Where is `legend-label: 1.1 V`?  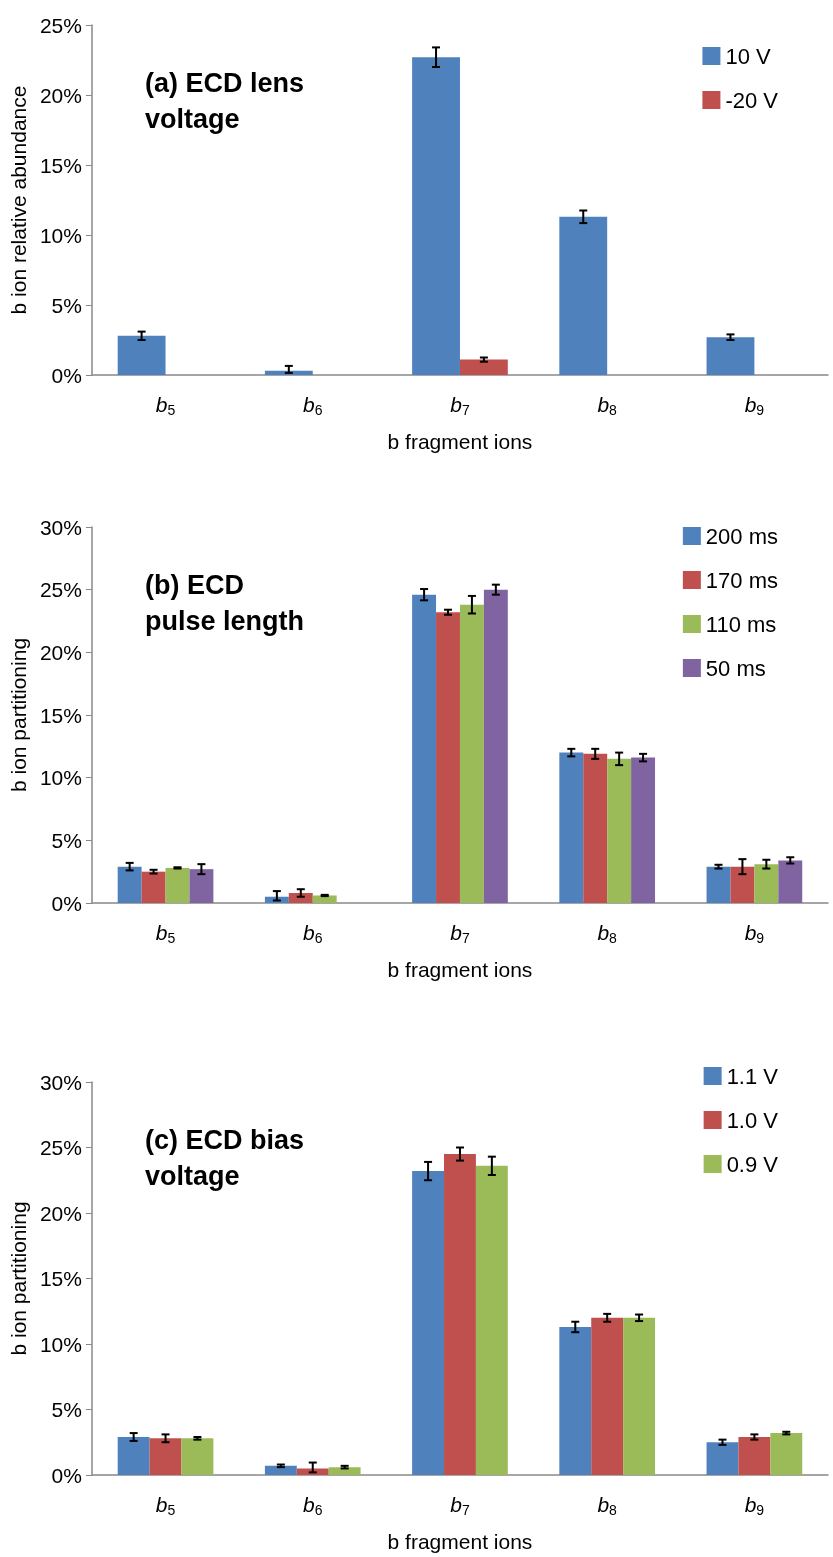 legend-label: 1.1 V is located at coordinates (752, 1076).